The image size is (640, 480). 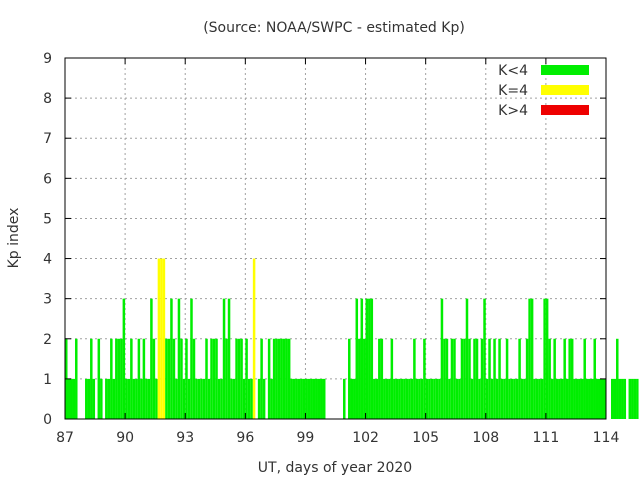 I want to click on legend-swatch, so click(x=565, y=70).